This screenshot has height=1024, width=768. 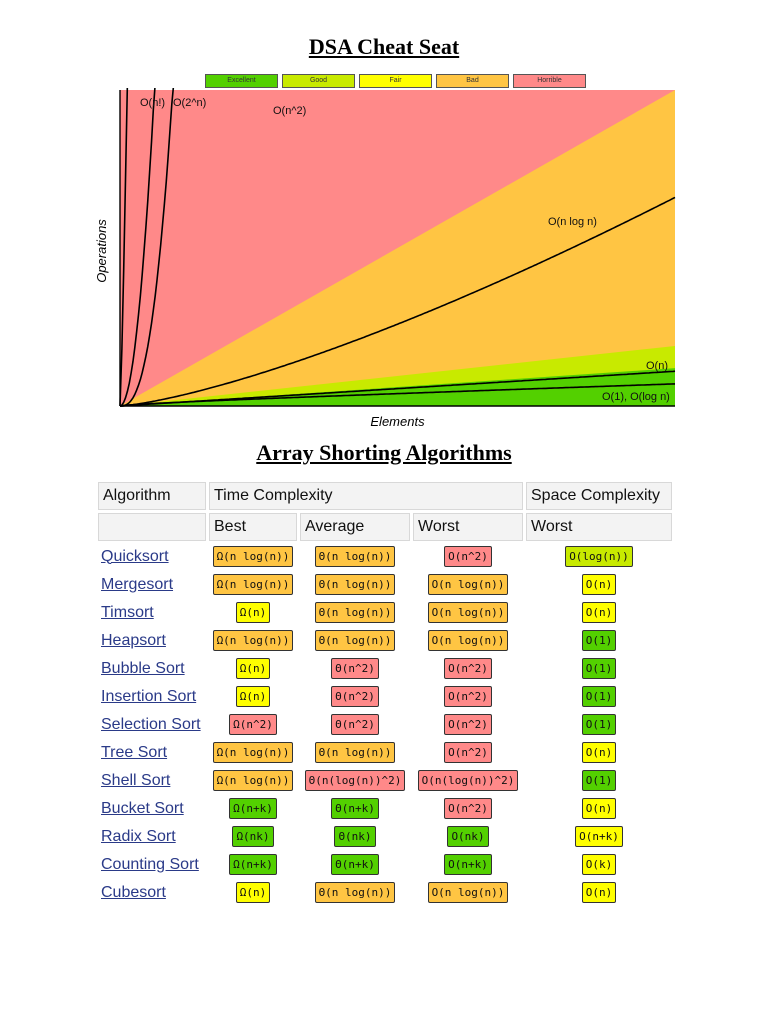 What do you see at coordinates (549, 81) in the screenshot?
I see `legend-item-horrible: Horrible` at bounding box center [549, 81].